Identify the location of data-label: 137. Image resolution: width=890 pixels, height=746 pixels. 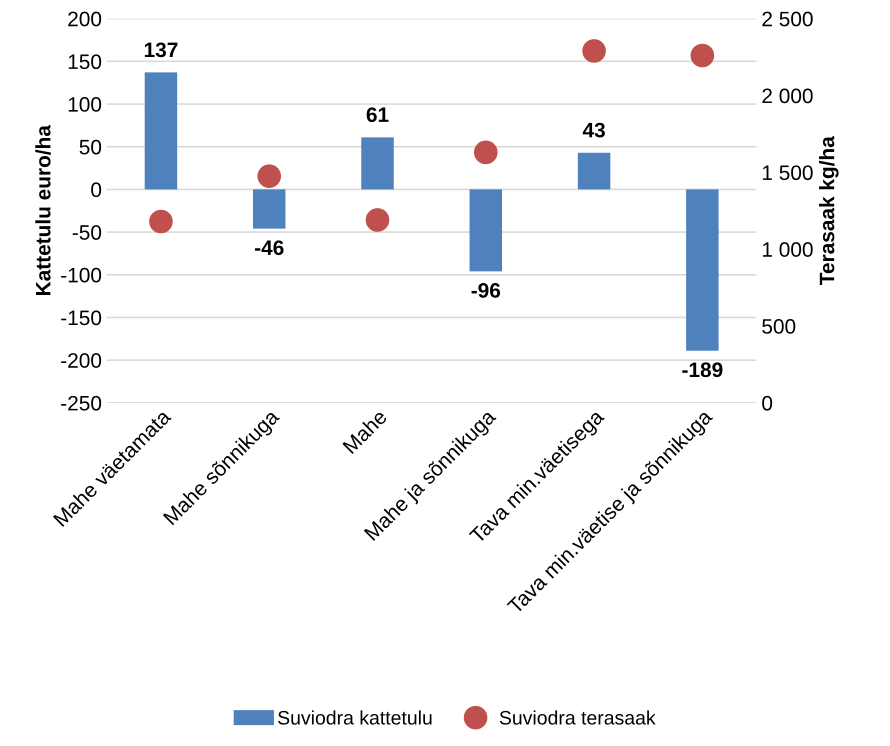
(161, 50).